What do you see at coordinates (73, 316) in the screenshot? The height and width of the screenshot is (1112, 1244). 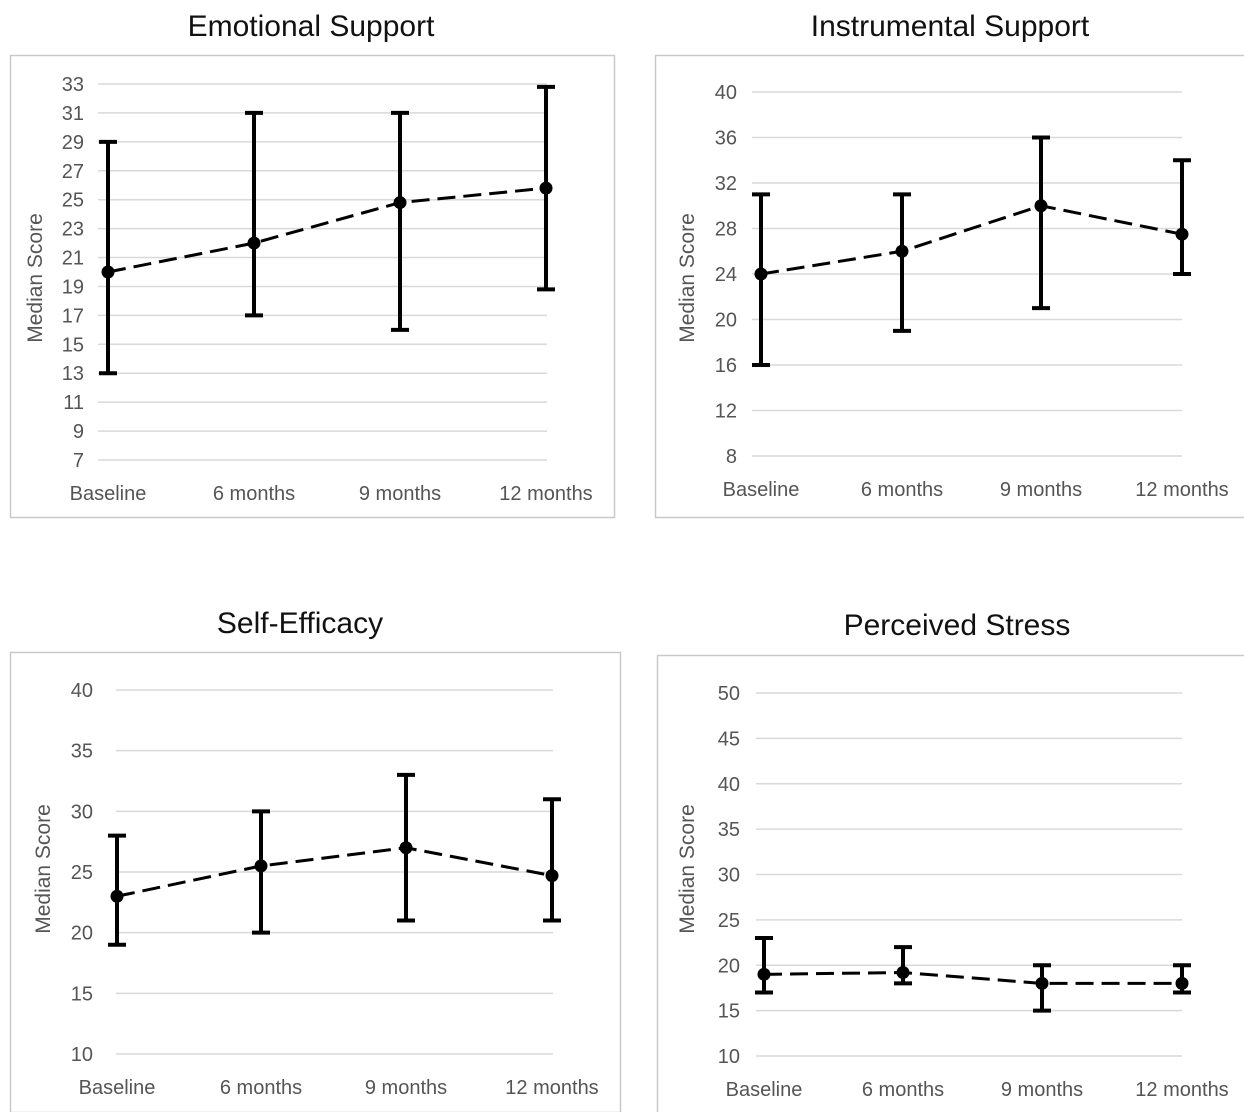 I see `chart-1-ytick-label: 17` at bounding box center [73, 316].